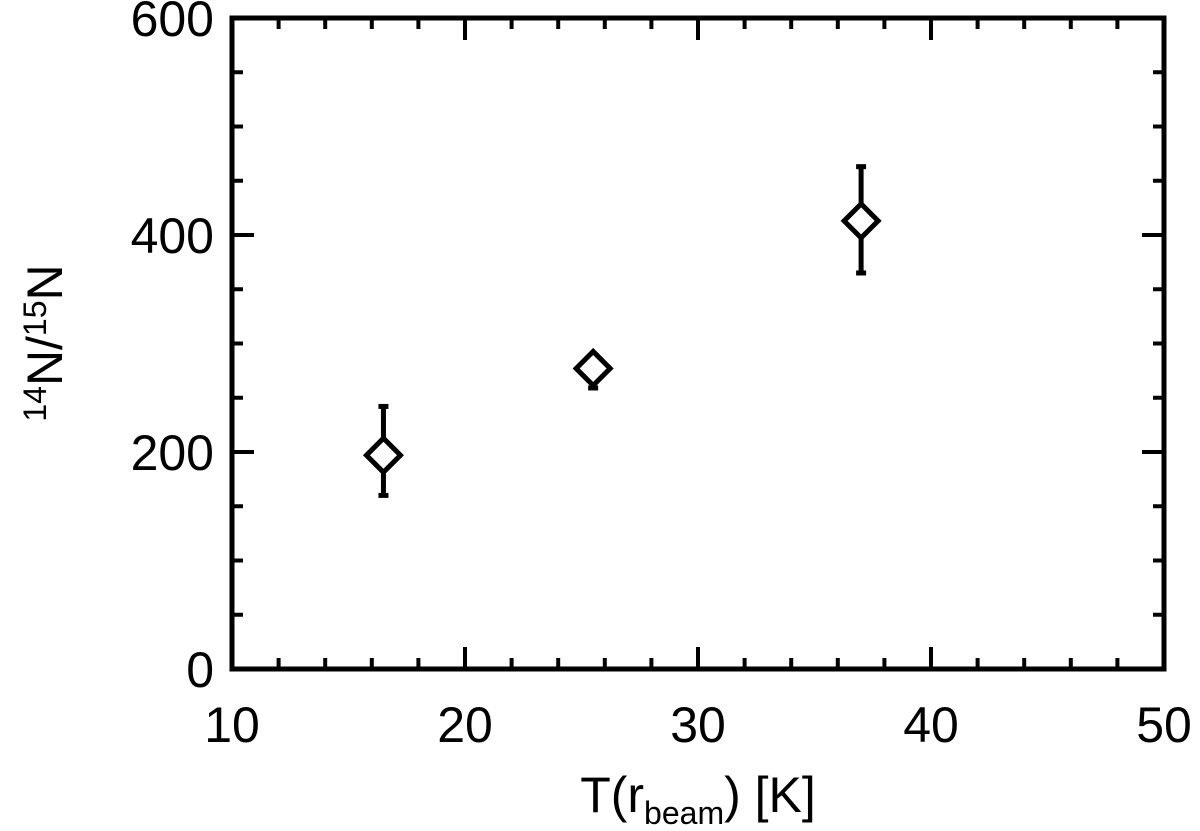 This screenshot has height=831, width=1200. Describe the element at coordinates (172, 236) in the screenshot. I see `y-tick-label: 400` at that location.